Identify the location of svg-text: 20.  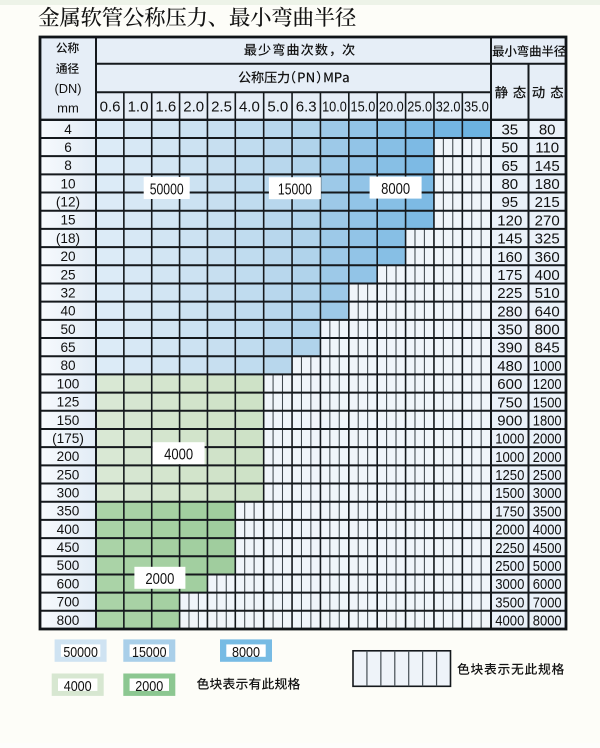
(68, 256).